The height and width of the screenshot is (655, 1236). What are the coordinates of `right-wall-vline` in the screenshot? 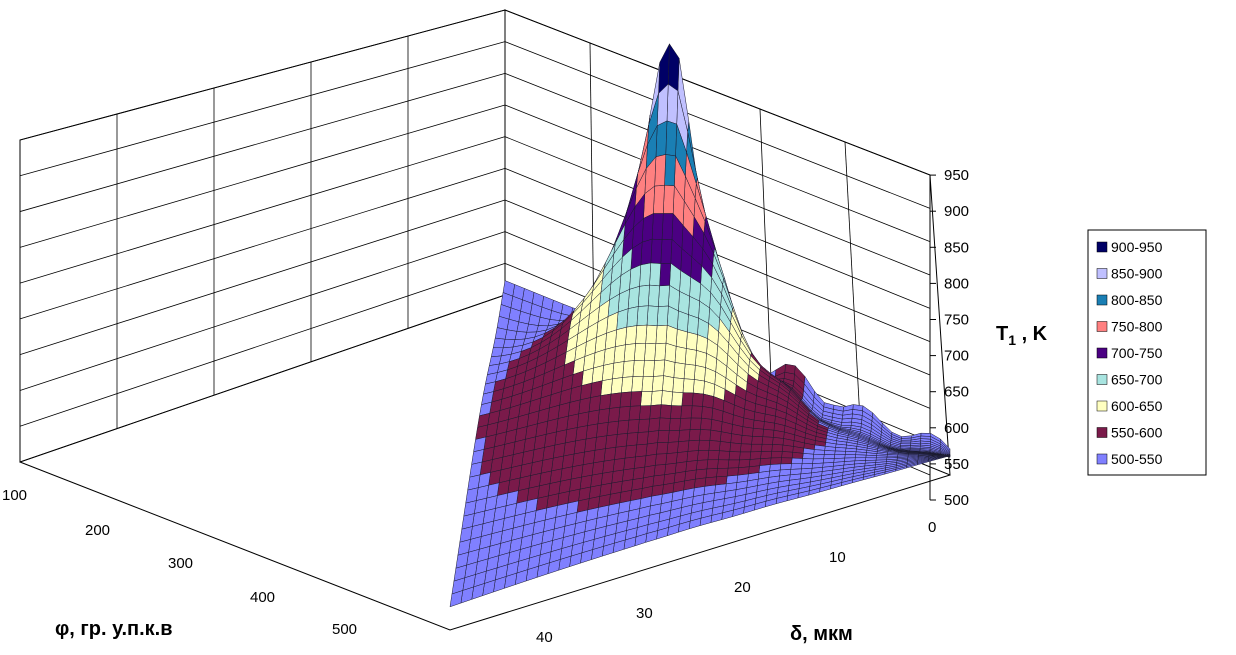 It's located at (592, 187).